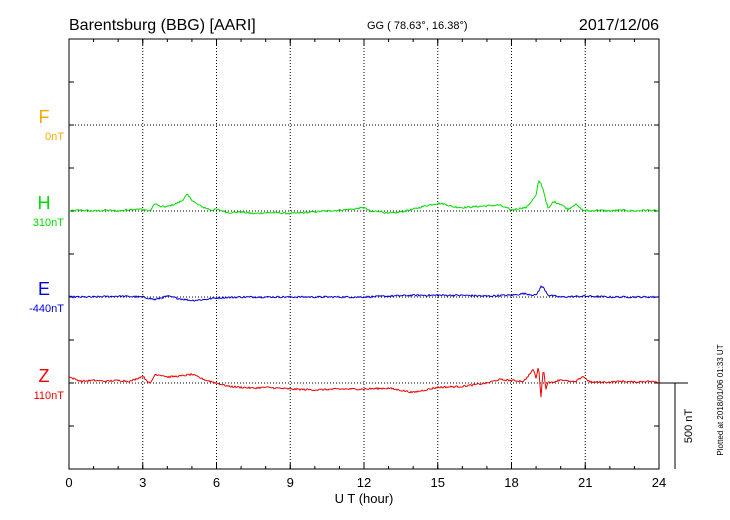  I want to click on x-tick-label: 21, so click(585, 482).